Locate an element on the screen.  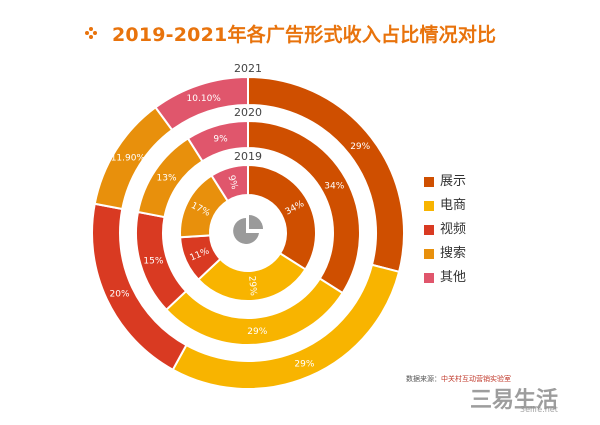
legend-item: 视频 is located at coordinates (445, 230).